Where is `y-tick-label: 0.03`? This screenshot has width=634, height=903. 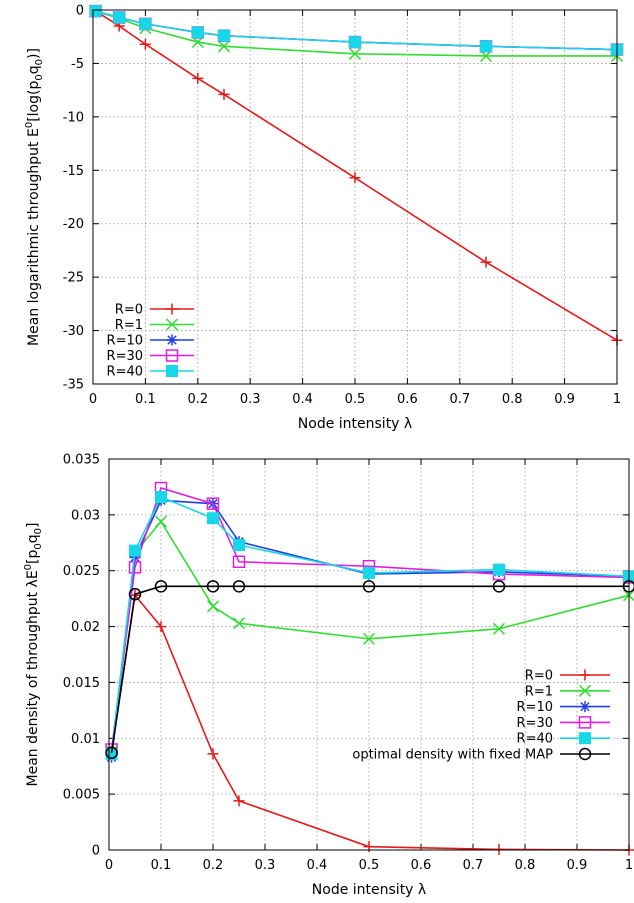 y-tick-label: 0.03 is located at coordinates (85, 515).